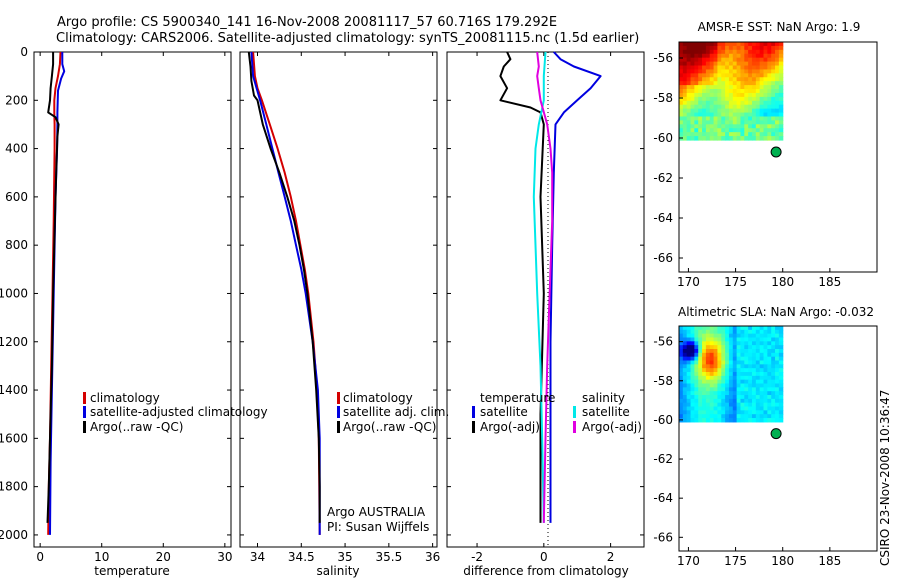  Describe the element at coordinates (378, 527) in the screenshot. I see `principal-investigator-label: PI: Susan Wijffels` at that location.